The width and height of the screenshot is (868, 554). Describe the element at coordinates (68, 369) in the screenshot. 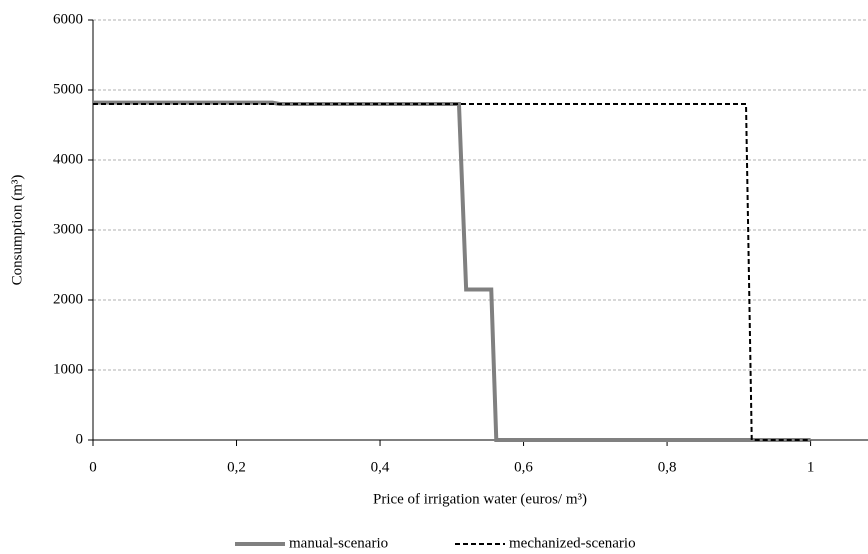

I see `y-tick-label: 1000` at that location.